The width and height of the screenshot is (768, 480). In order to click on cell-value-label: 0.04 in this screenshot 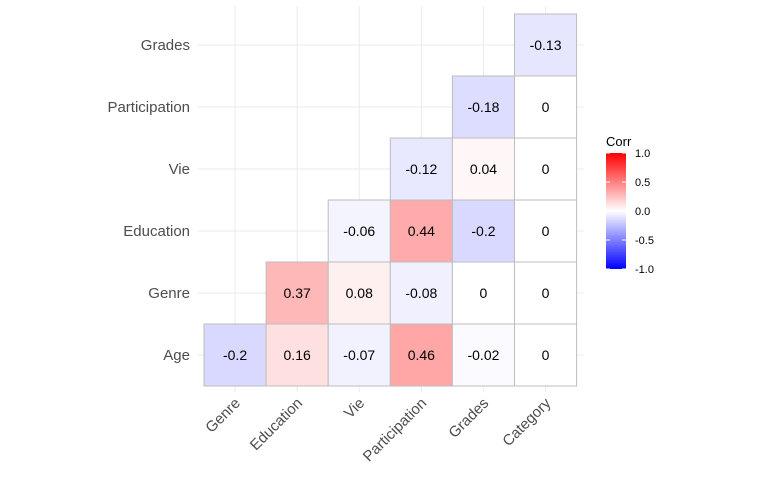, I will do `click(483, 169)`.